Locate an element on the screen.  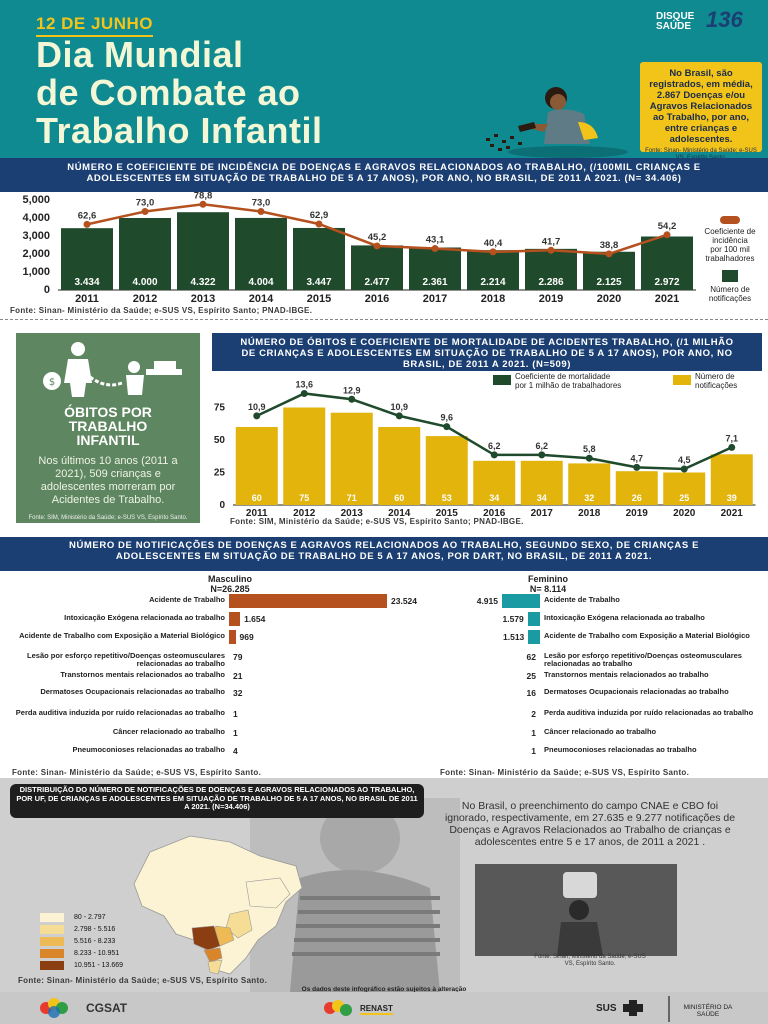
value-masculino: 79 is located at coordinates (238, 657).